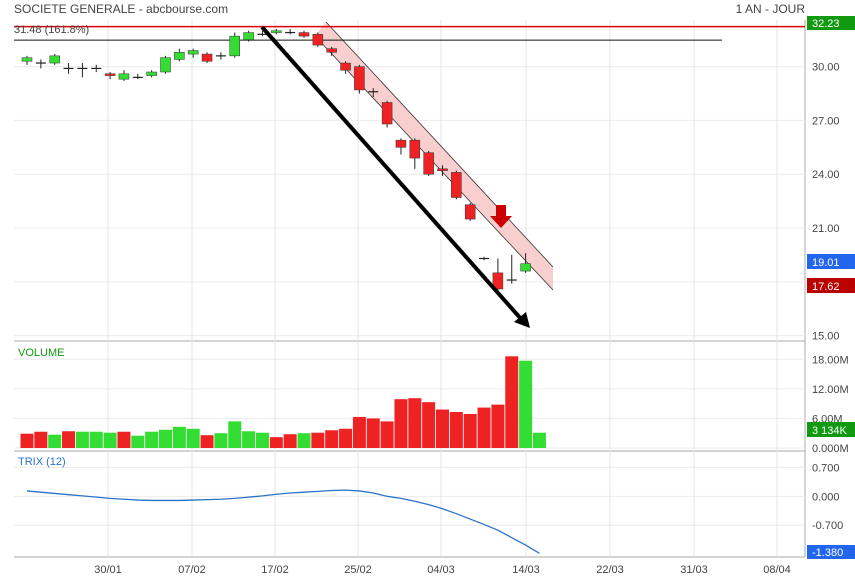 The width and height of the screenshot is (855, 580). What do you see at coordinates (830, 390) in the screenshot?
I see `volume-y-tick-label: 12.00M` at bounding box center [830, 390].